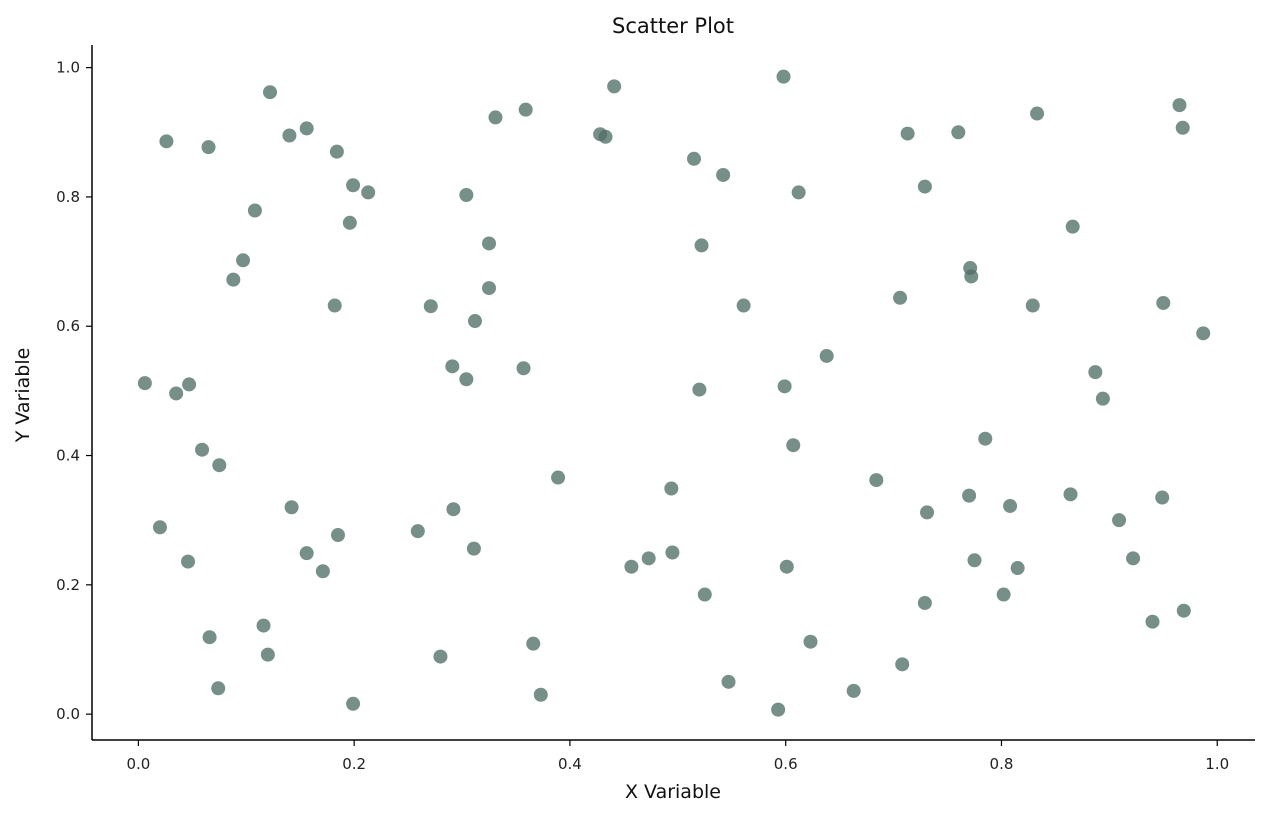 This screenshot has width=1269, height=816. What do you see at coordinates (138, 764) in the screenshot?
I see `x-tick-label: 0.0` at bounding box center [138, 764].